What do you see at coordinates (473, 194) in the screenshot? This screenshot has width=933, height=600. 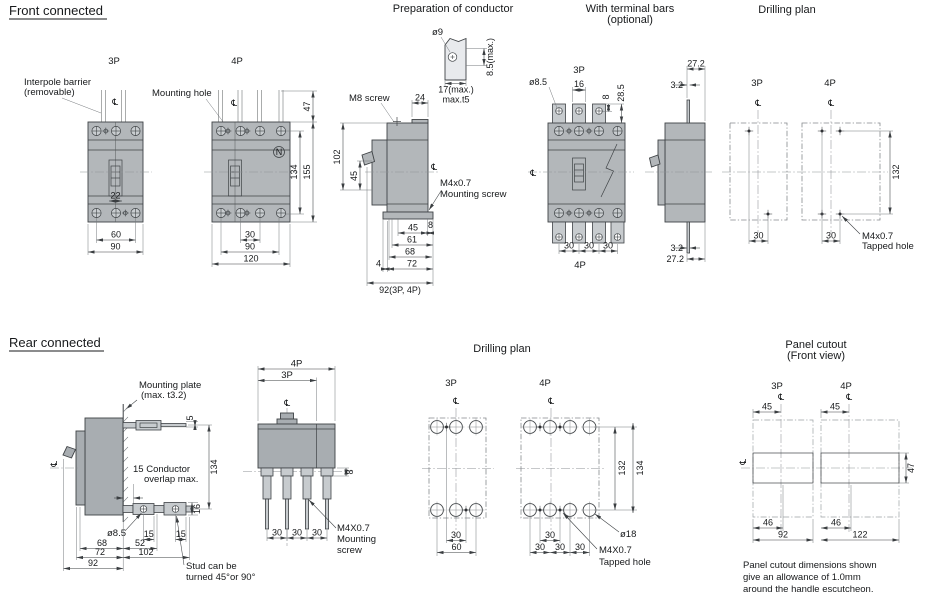 I see `m4-label2: Mounting screw` at bounding box center [473, 194].